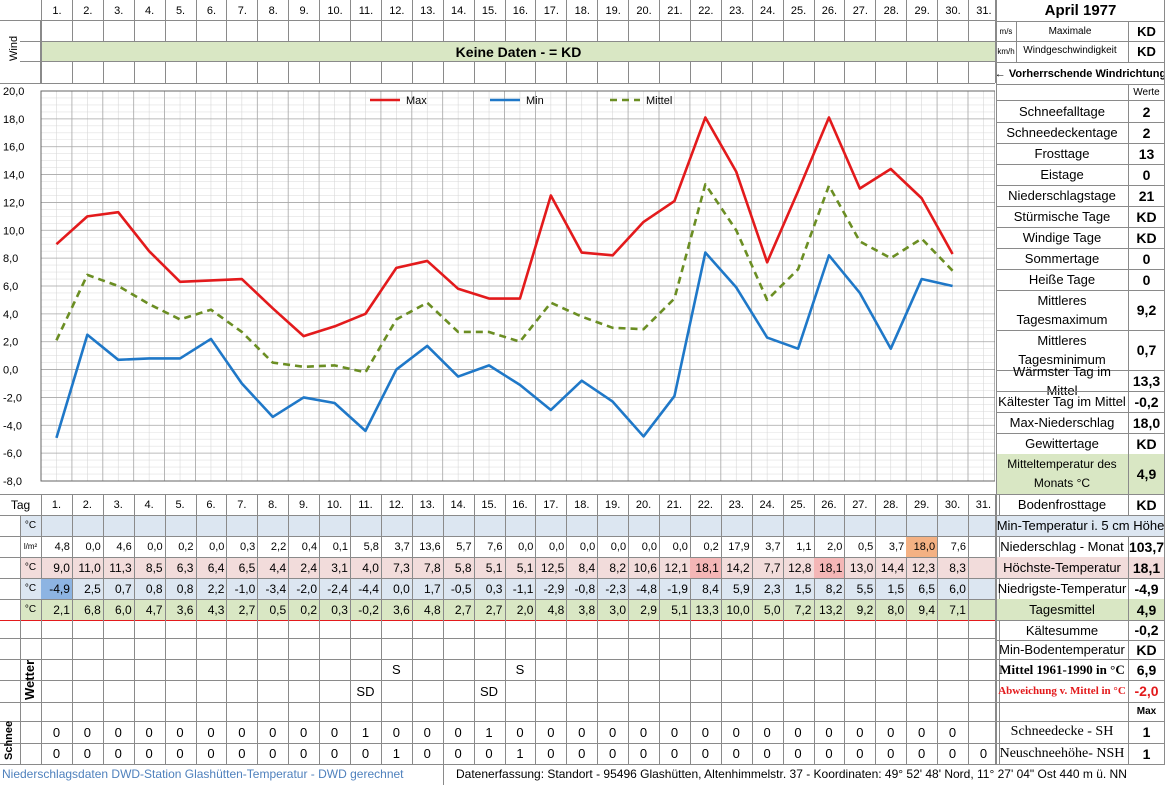 The height and width of the screenshot is (785, 1165). Describe the element at coordinates (859, 546) in the screenshot. I see `table-nieder-cell: 0,5` at that location.